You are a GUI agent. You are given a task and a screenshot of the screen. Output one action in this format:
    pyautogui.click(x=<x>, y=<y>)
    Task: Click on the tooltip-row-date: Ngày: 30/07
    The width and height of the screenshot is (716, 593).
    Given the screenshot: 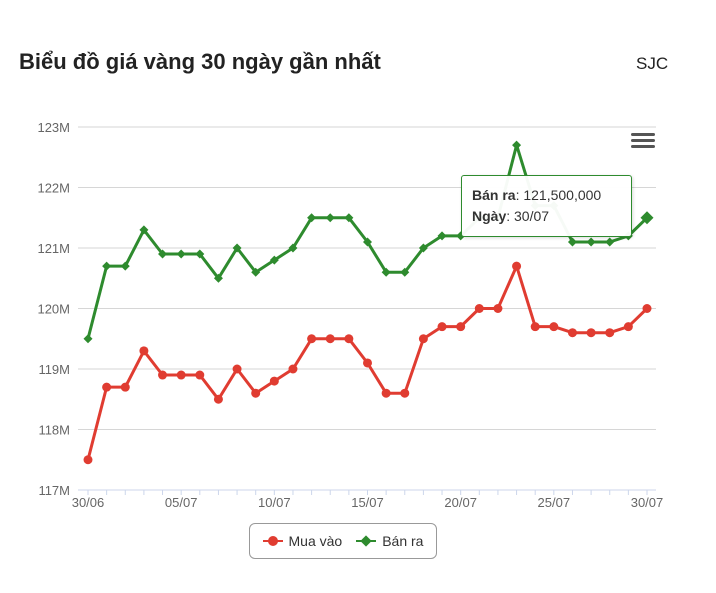 What is the action you would take?
    pyautogui.click(x=511, y=216)
    